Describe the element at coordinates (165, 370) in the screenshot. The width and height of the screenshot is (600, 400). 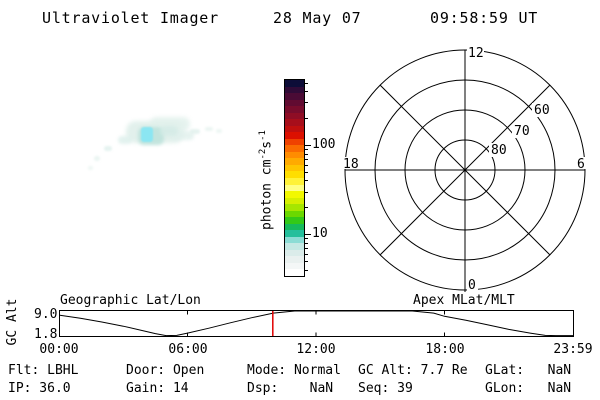
I see `status-door: Door: Open` at that location.